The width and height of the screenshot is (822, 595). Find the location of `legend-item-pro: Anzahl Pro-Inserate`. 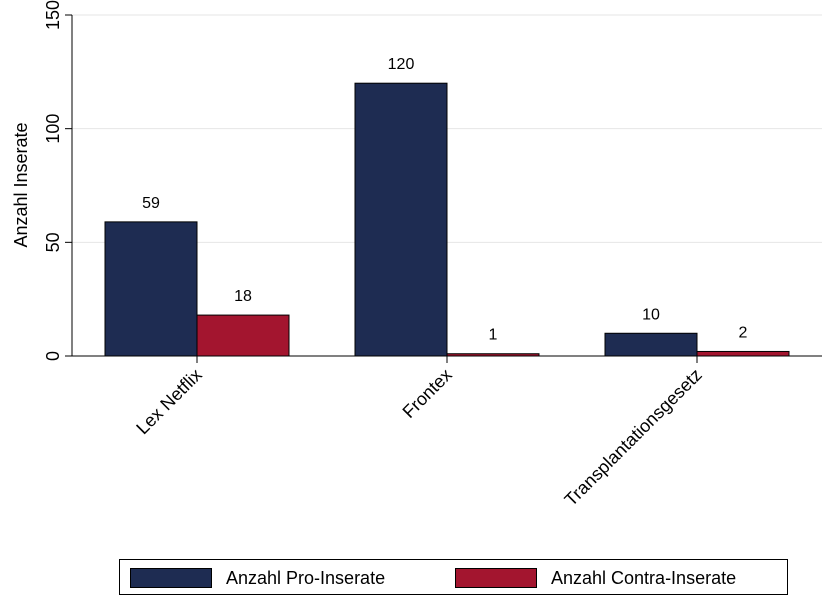

legend-item-pro: Anzahl Pro-Inserate is located at coordinates (257, 578).